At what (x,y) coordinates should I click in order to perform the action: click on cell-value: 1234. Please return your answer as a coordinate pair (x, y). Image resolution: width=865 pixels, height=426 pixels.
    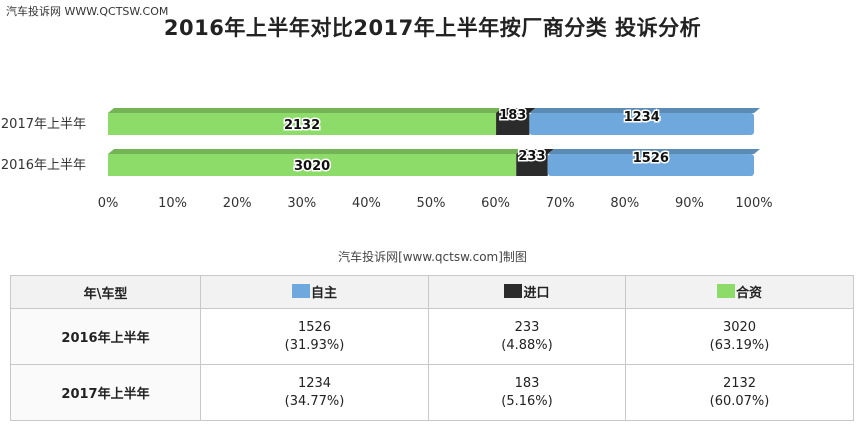
    Looking at the image, I should click on (314, 383).